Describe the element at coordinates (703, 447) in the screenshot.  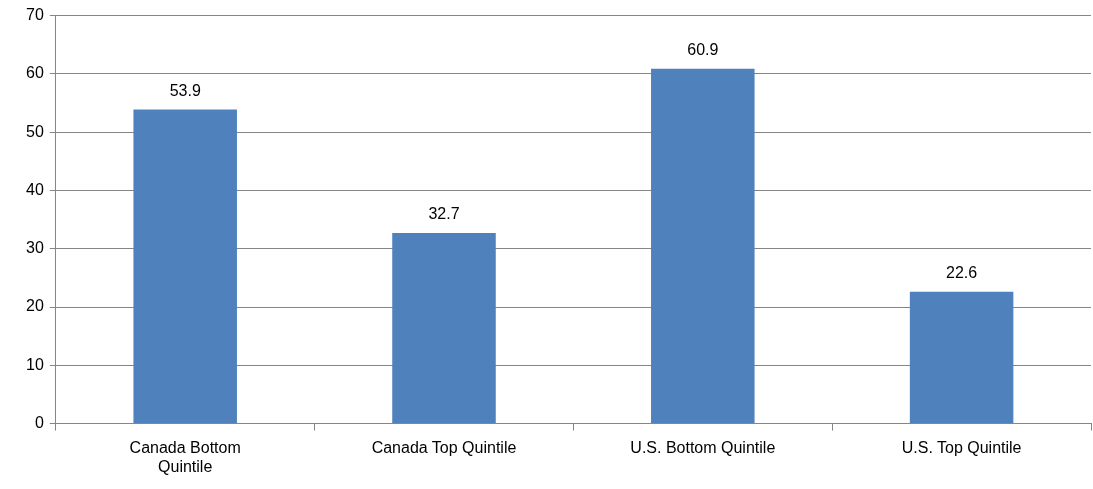
I see `x-tick-label: U.S. Bottom Quintile` at that location.